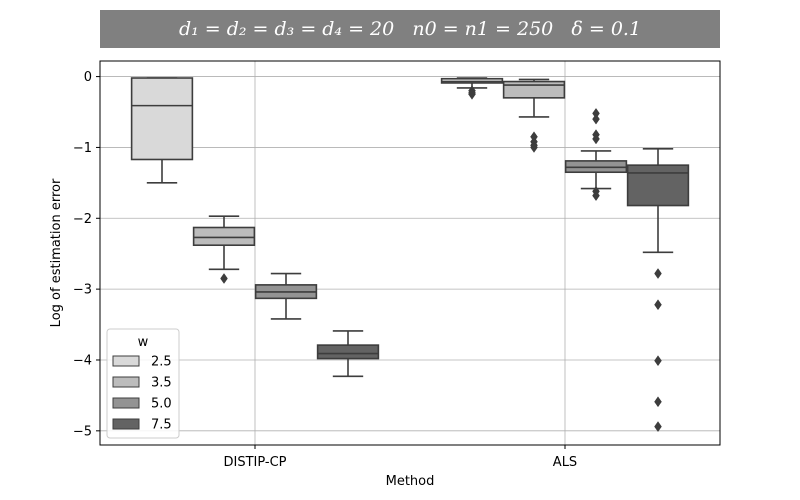 This screenshot has width=800, height=500. I want to click on box-ALS-w5.0, so click(596, 154).